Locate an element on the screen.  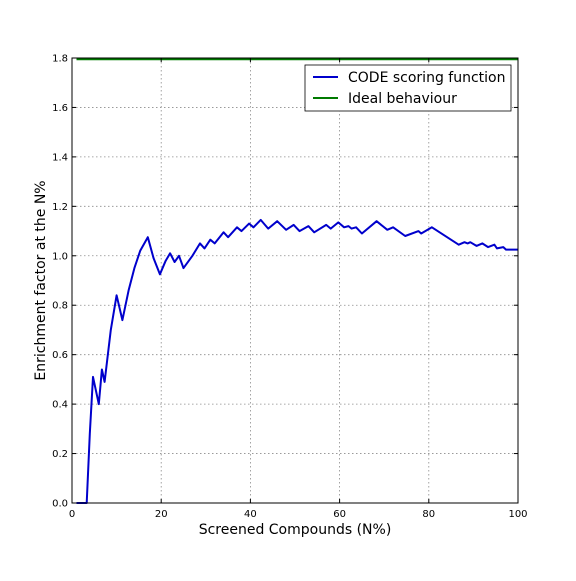
y-tick-label: 1.0 is located at coordinates (60, 256).